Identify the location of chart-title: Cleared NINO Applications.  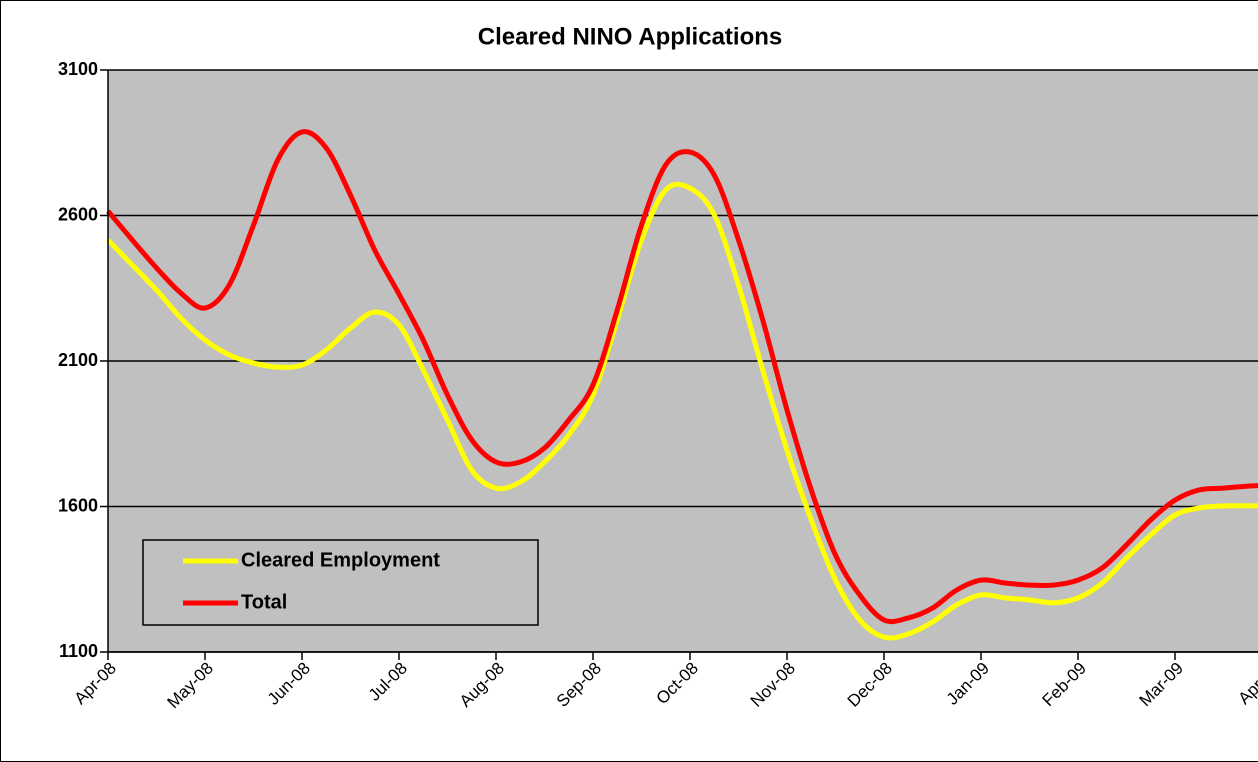
(630, 36).